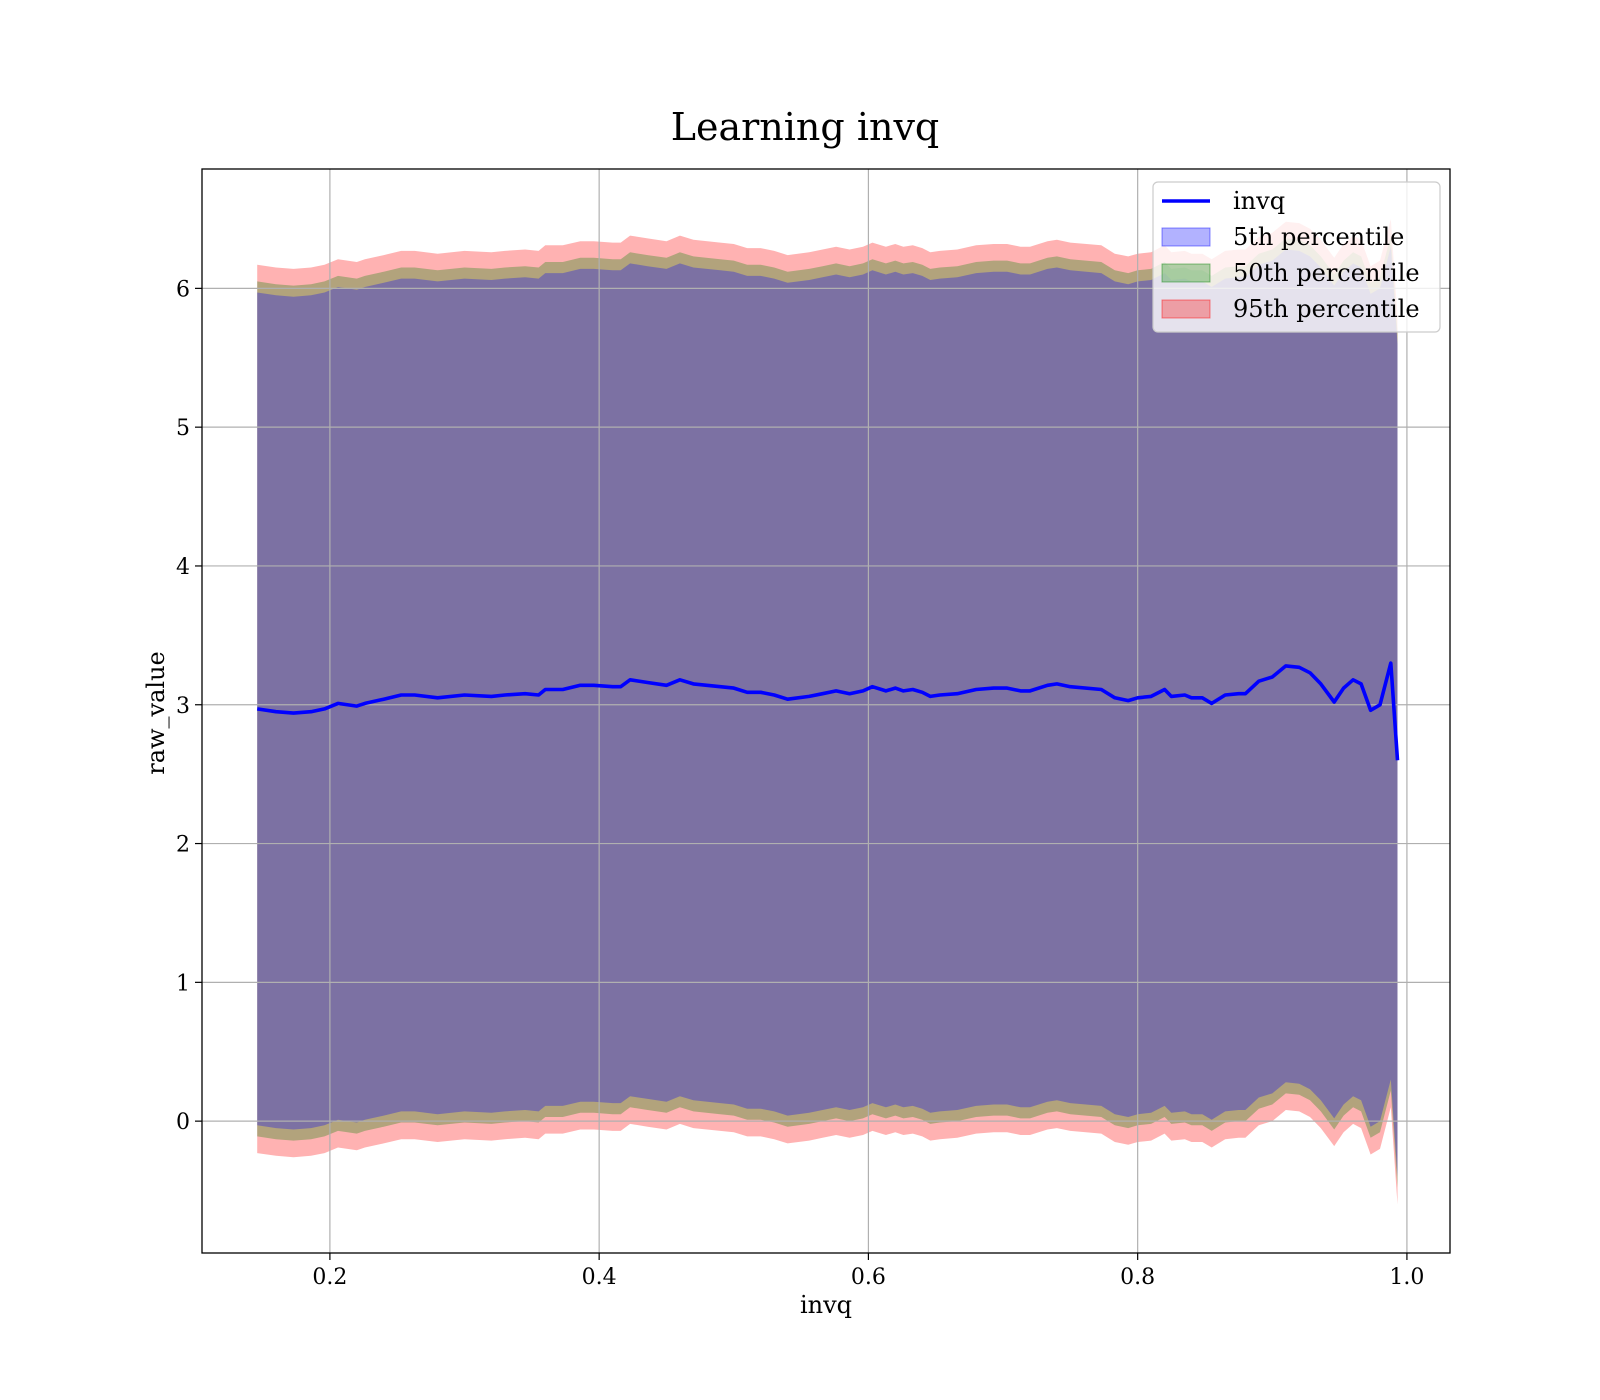 This screenshot has height=1400, width=1600. What do you see at coordinates (1326, 273) in the screenshot?
I see `legend-label: 50th percentile` at bounding box center [1326, 273].